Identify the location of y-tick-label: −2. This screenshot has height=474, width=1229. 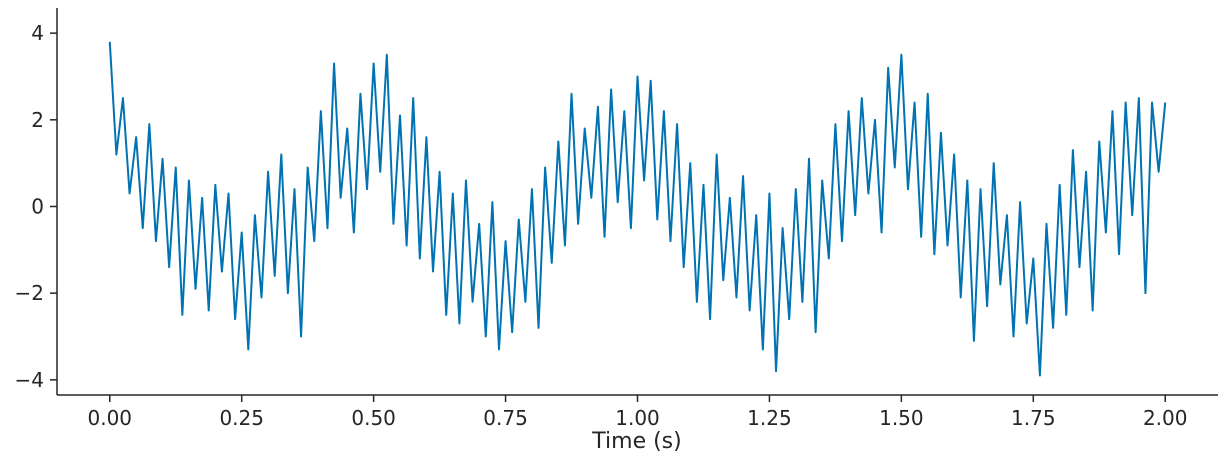
(29, 293).